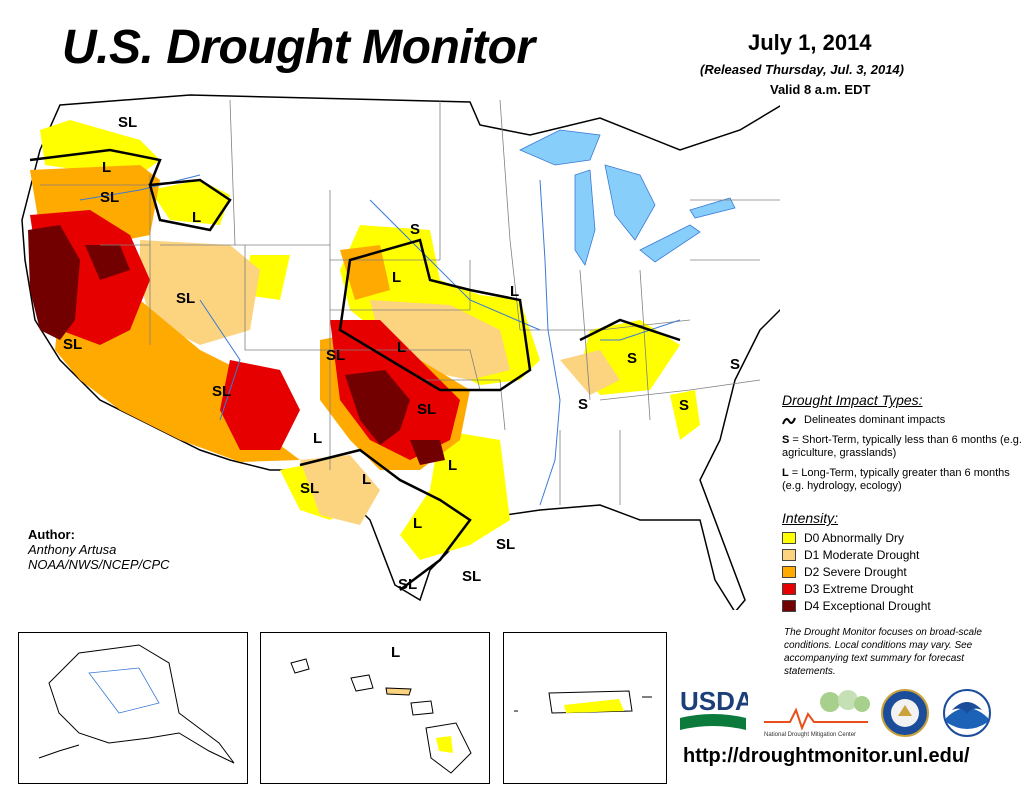  What do you see at coordinates (452, 465) in the screenshot?
I see `map-label-l-tx1: L` at bounding box center [452, 465].